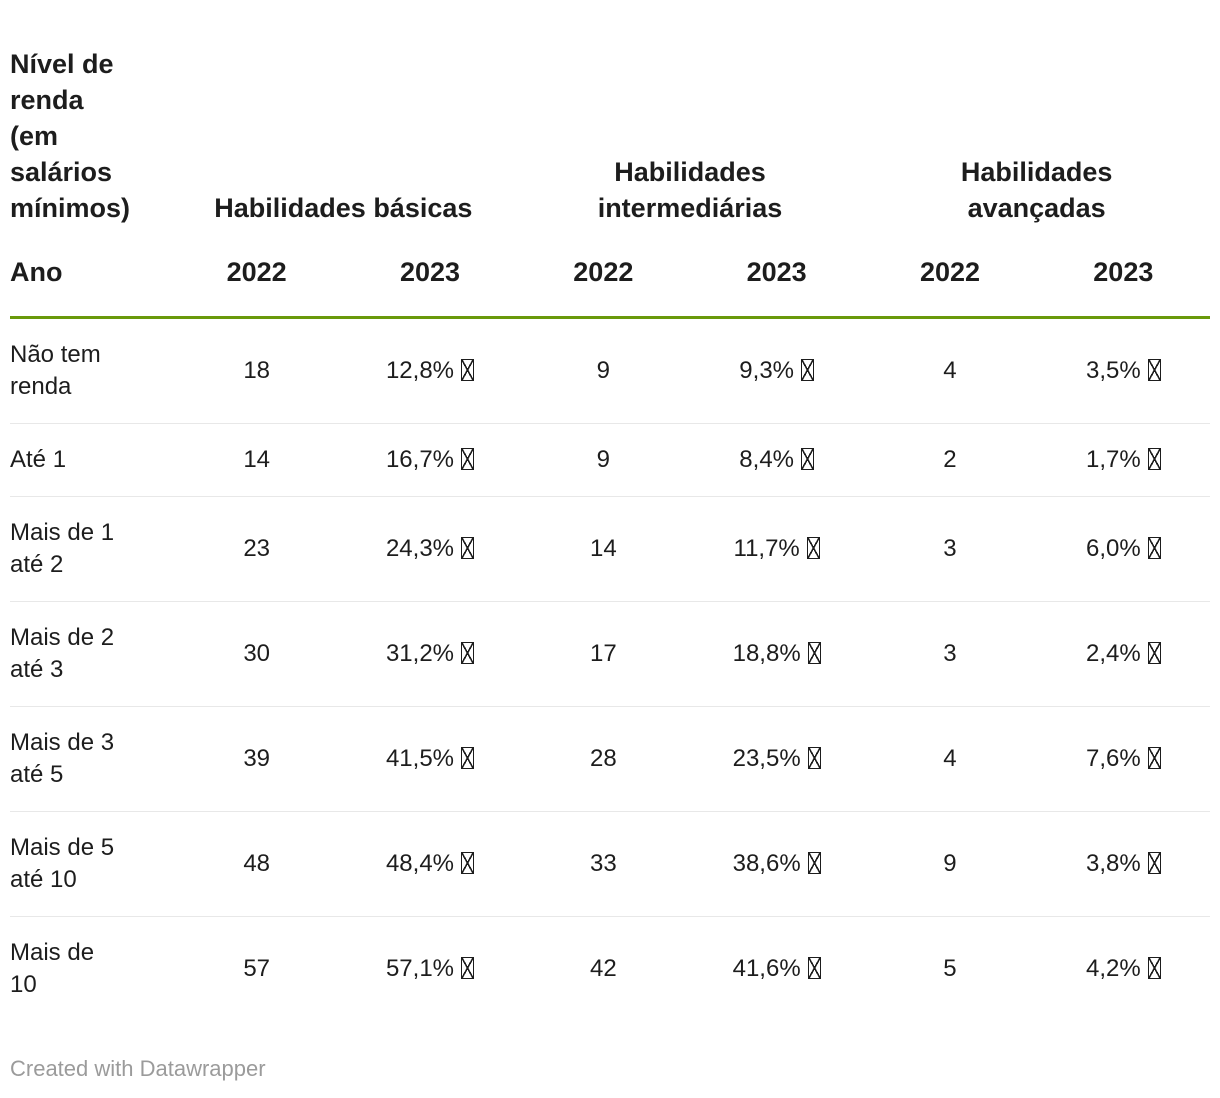 Image resolution: width=1220 pixels, height=1098 pixels. What do you see at coordinates (257, 968) in the screenshot?
I see `cell-basicas-2022: 57` at bounding box center [257, 968].